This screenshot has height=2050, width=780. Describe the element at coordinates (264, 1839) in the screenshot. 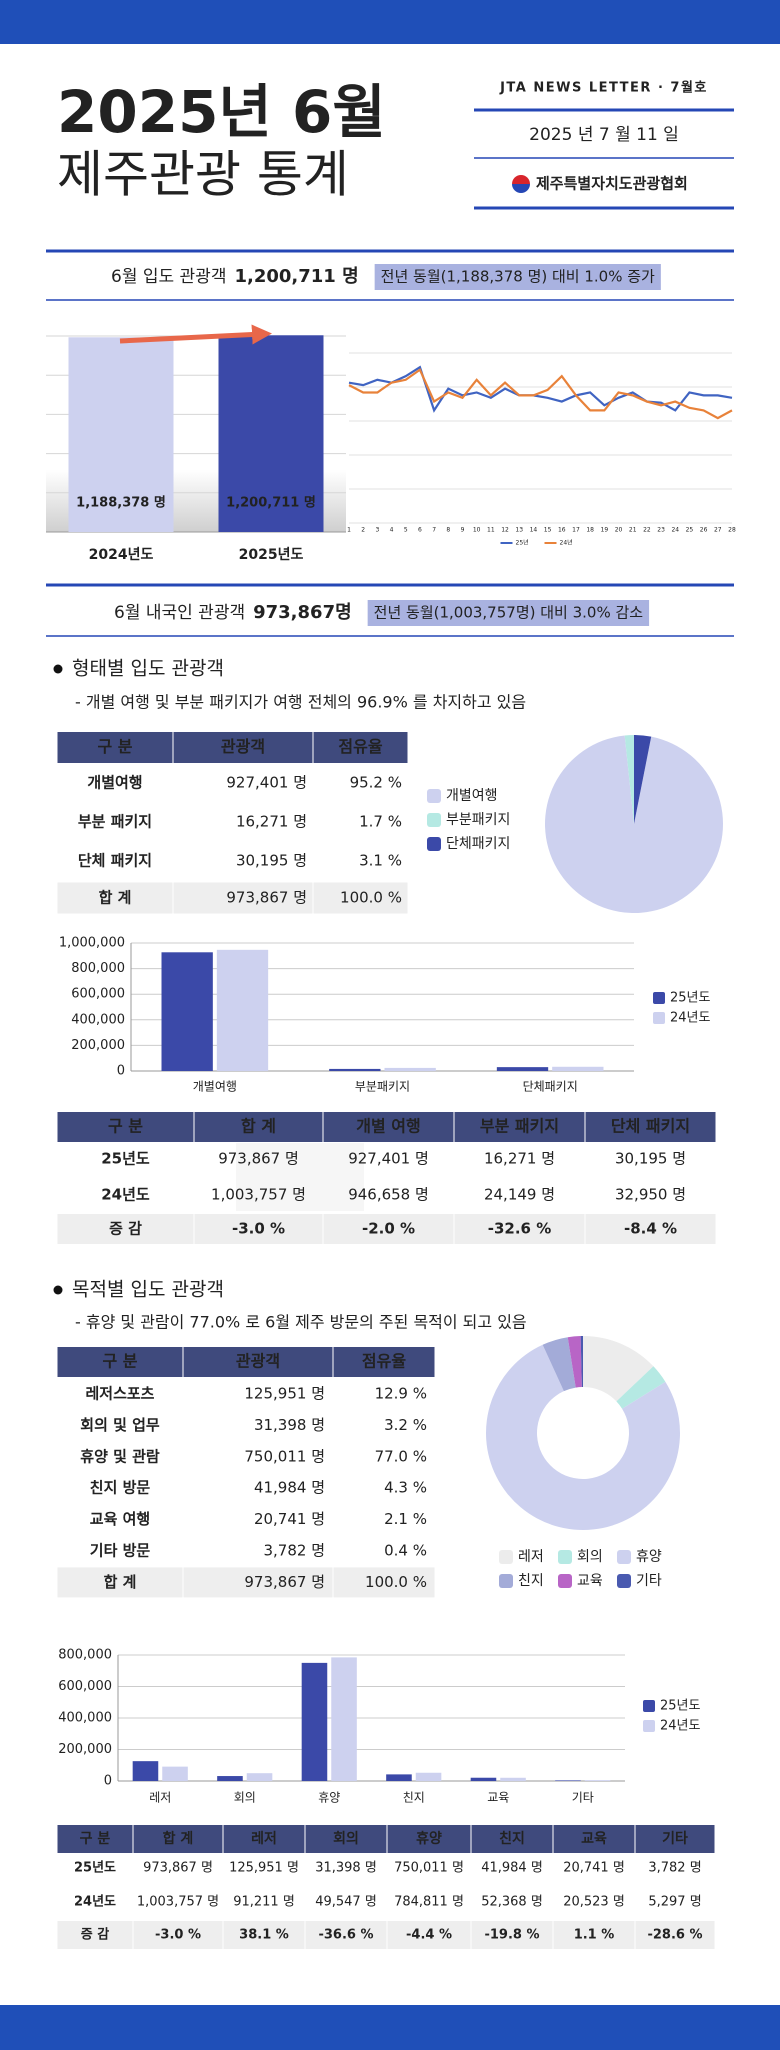

I see `table-header: 레저` at that location.